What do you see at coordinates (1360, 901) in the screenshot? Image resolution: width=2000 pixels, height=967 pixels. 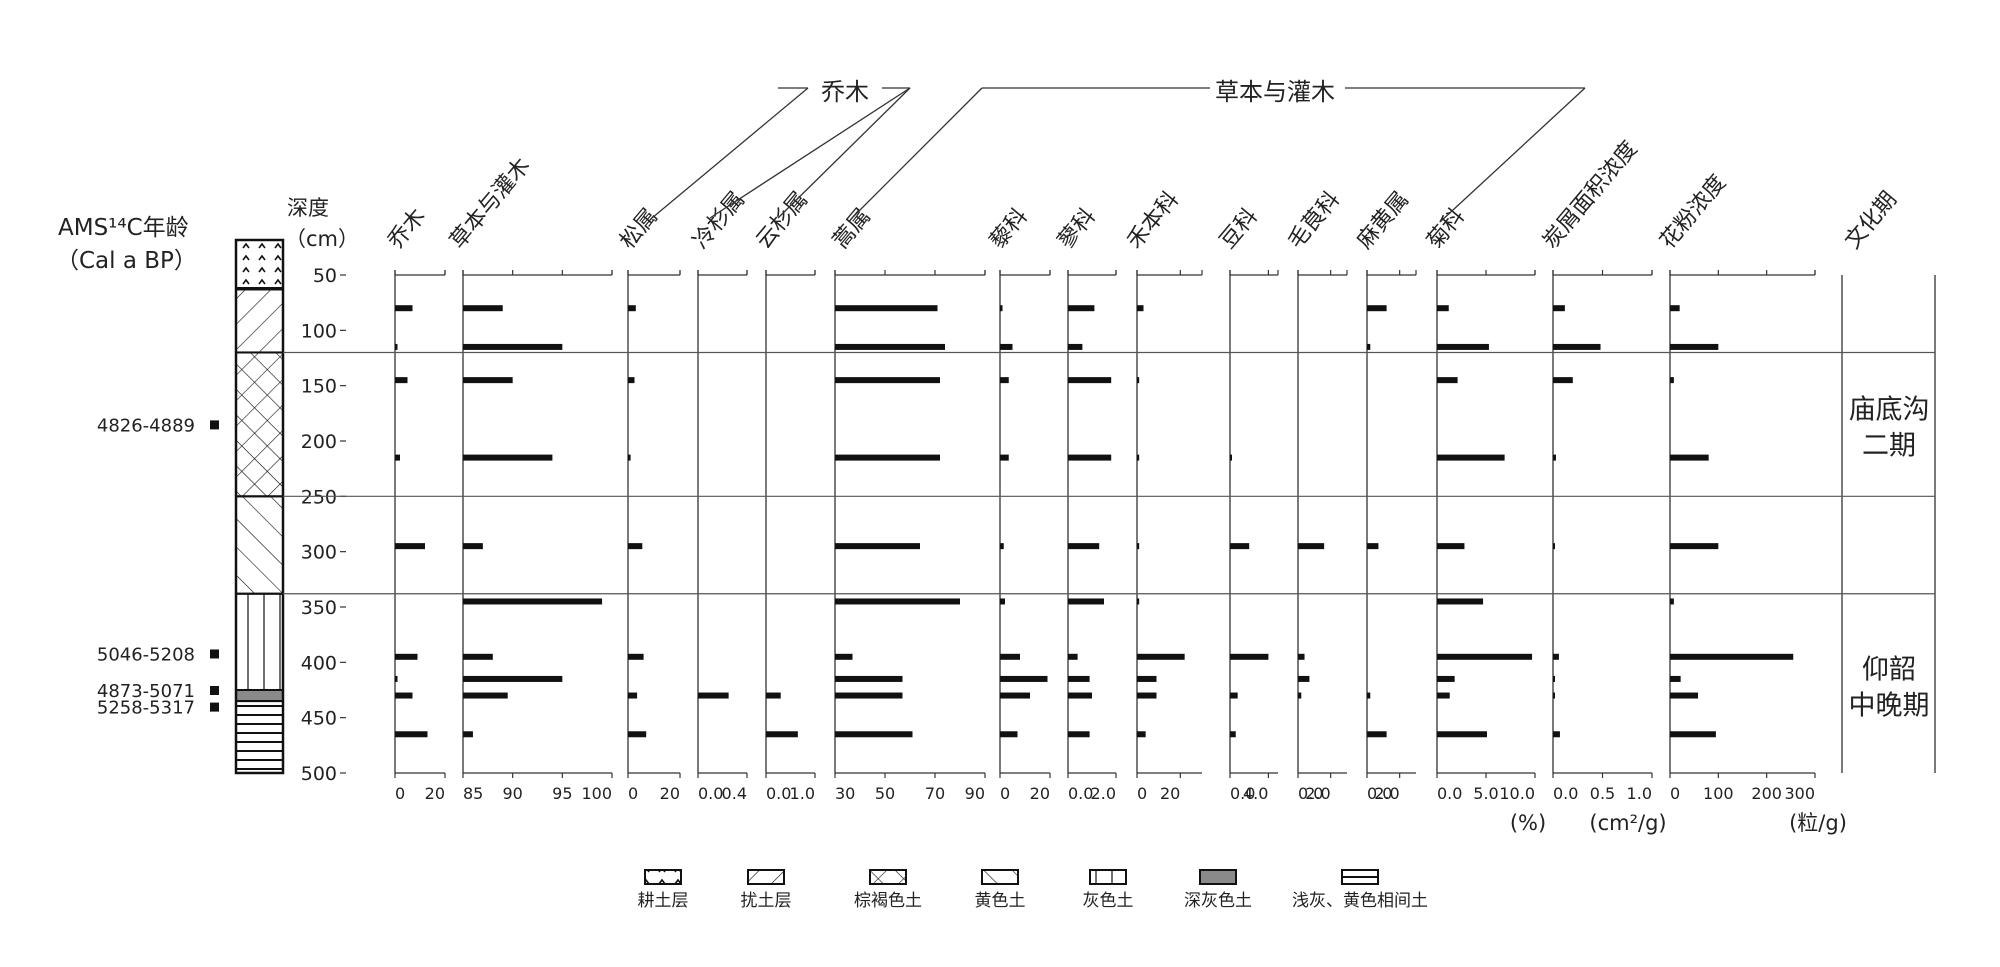 I see `legend-label: 浅灰、黄色相间土` at bounding box center [1360, 901].